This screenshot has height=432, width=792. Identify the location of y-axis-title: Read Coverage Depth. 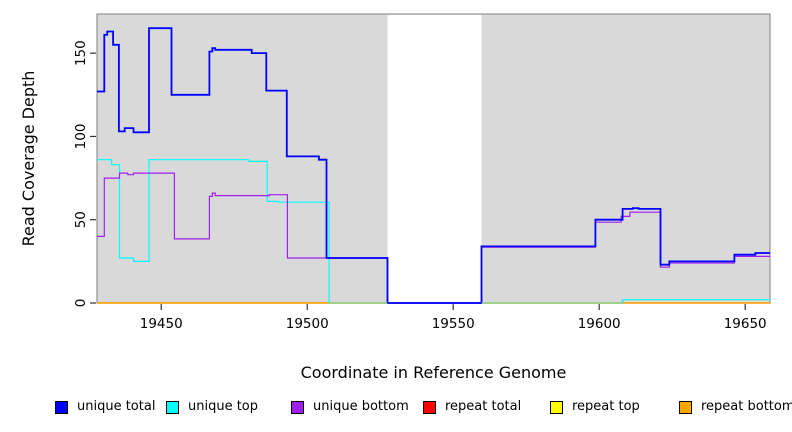
(28, 159).